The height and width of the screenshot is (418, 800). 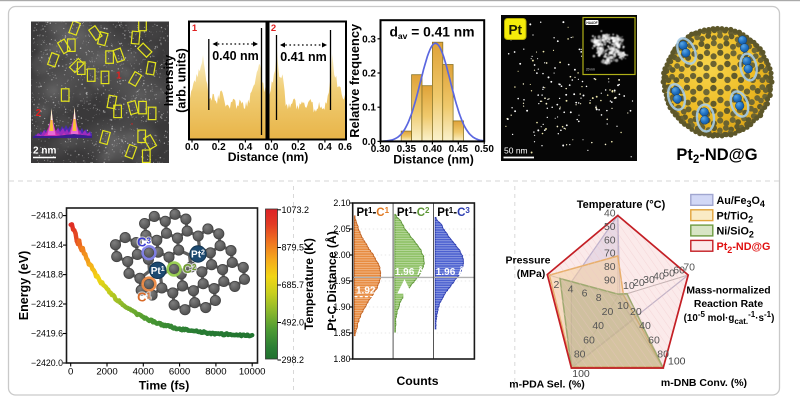 I want to click on svg-text: Pressure, so click(x=528, y=261).